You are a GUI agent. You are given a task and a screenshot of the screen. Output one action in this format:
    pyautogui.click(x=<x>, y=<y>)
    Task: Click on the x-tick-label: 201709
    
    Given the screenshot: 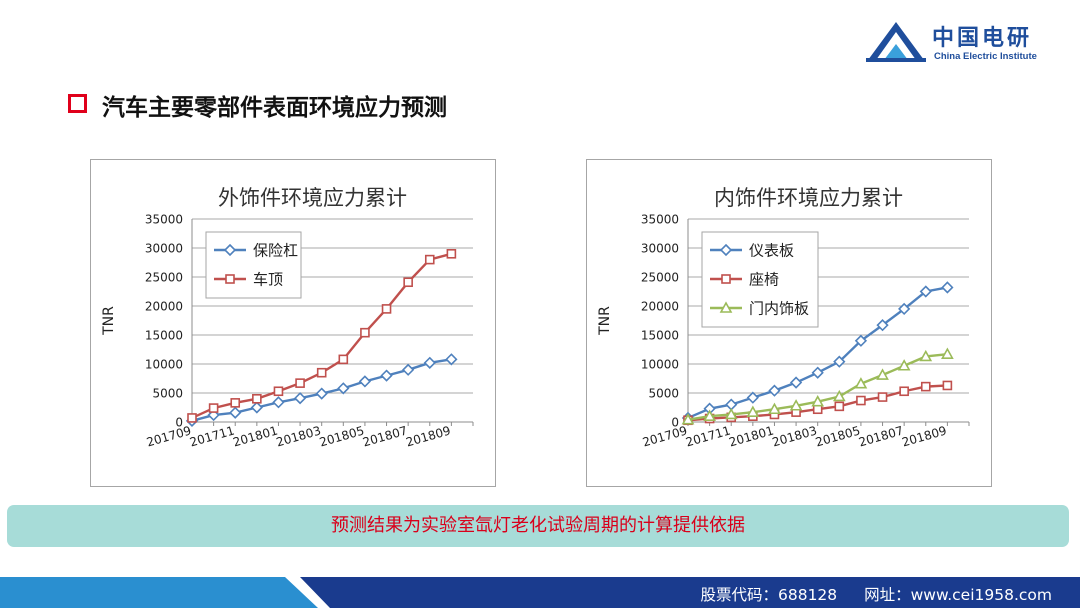 What is the action you would take?
    pyautogui.click(x=169, y=436)
    